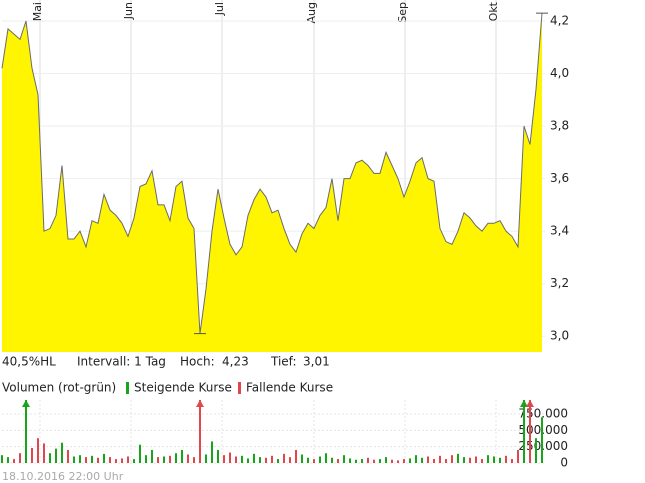  Describe the element at coordinates (559, 231) in the screenshot. I see `y-tick-label: 3,4` at that location.